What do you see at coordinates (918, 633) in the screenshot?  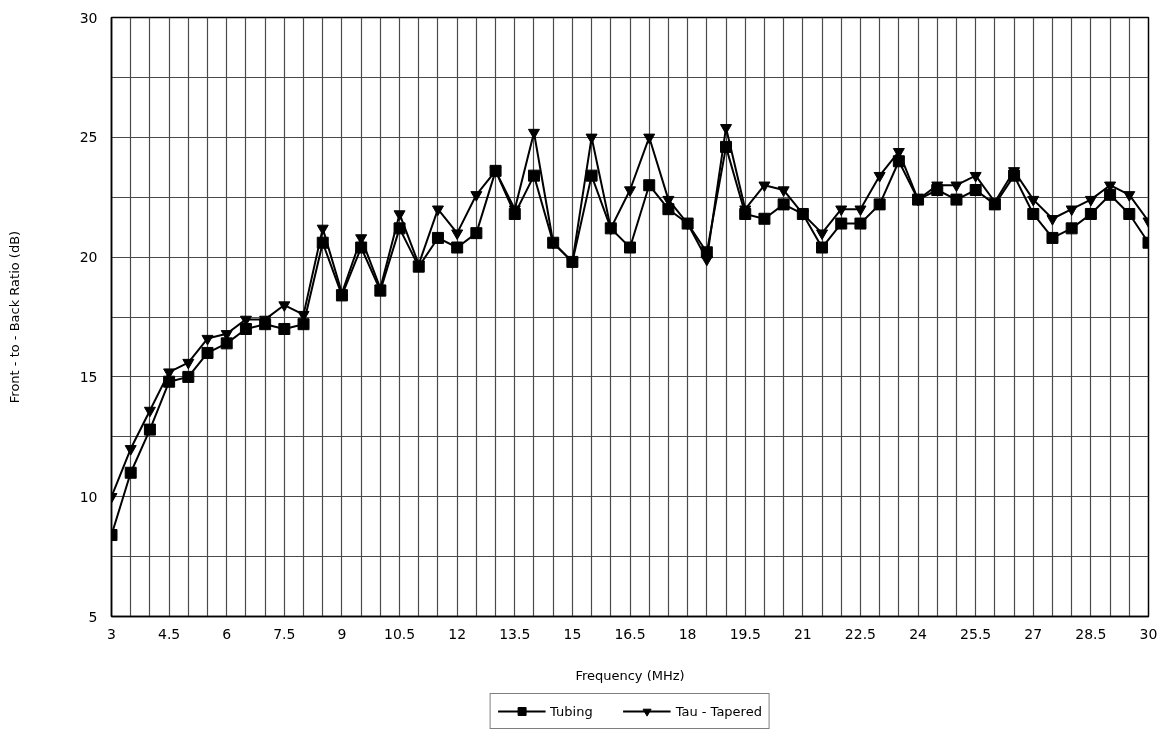 I see `x-tick-label: 24` at bounding box center [918, 633].